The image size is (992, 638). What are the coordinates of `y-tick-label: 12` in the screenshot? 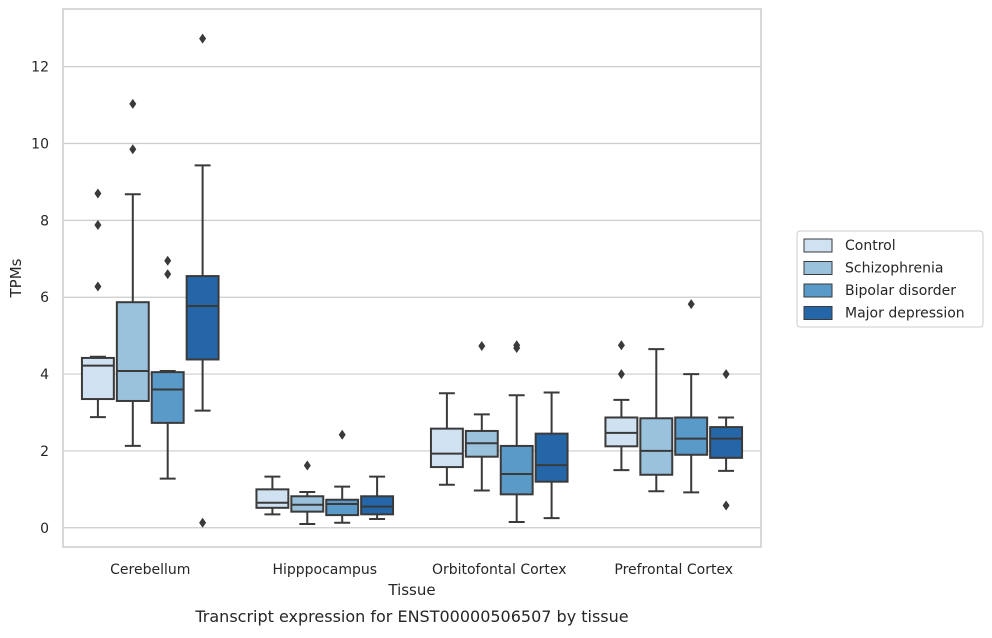 It's located at (40, 68).